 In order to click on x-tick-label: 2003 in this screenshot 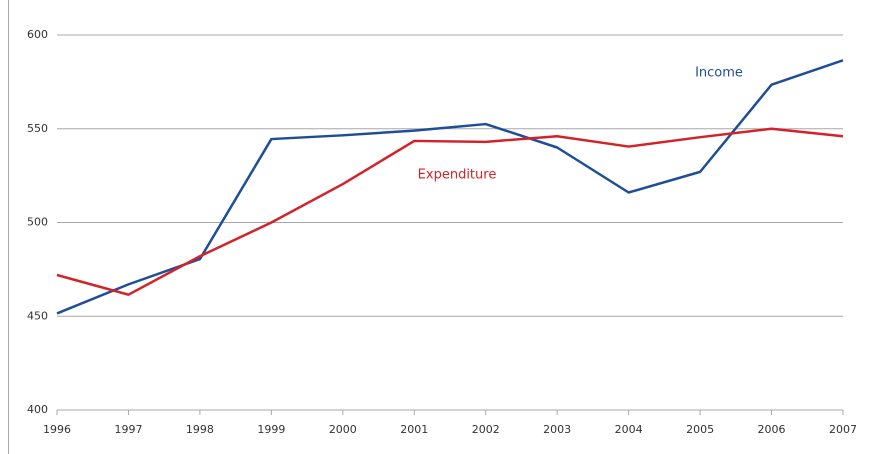, I will do `click(557, 429)`.